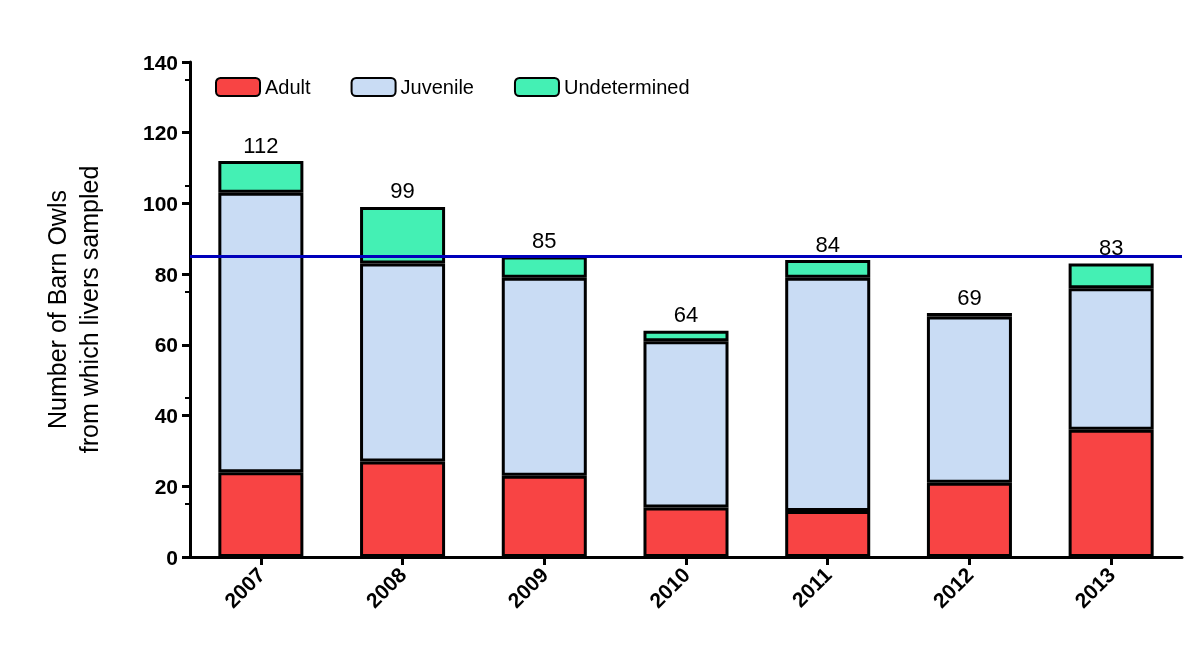 The width and height of the screenshot is (1202, 658). Describe the element at coordinates (166, 486) in the screenshot. I see `y-tick-label: 20` at that location.